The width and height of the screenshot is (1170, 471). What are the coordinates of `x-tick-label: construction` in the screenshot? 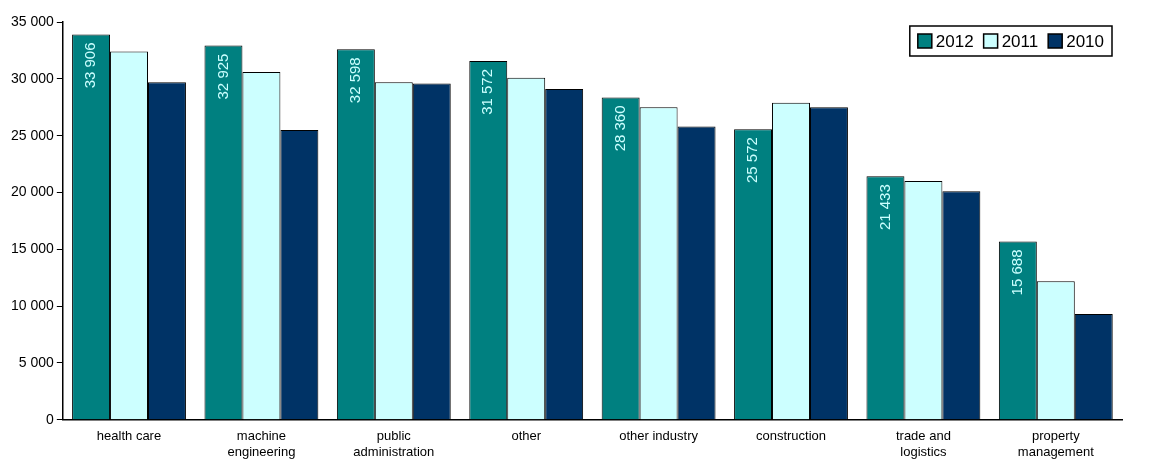 It's located at (791, 436).